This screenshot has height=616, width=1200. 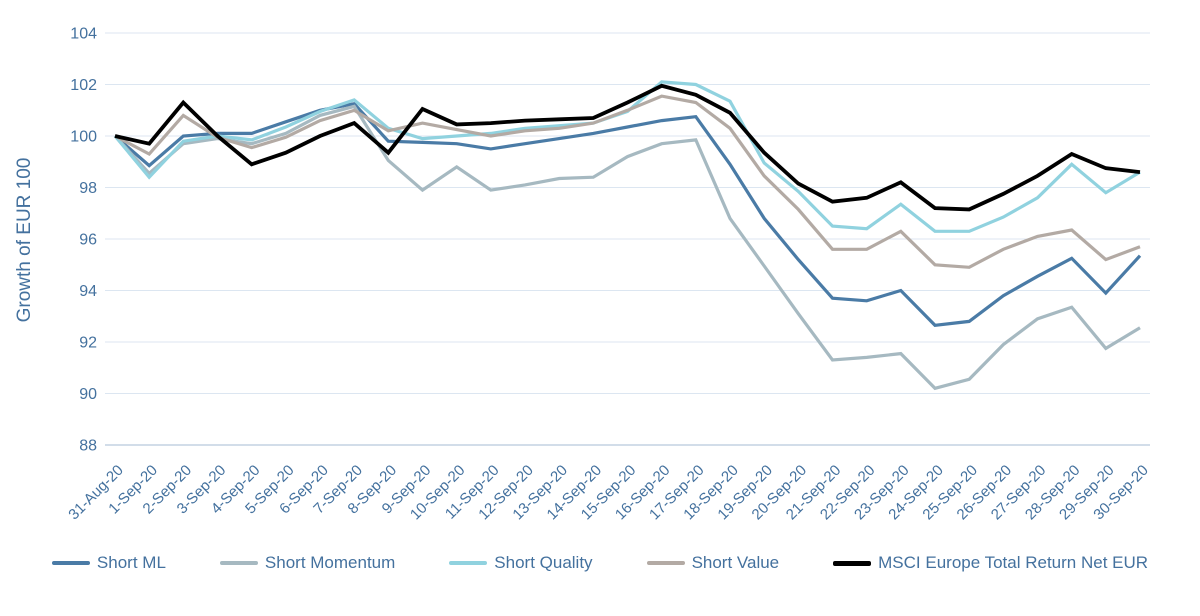 I want to click on legend-item-short-ml: Short ML, so click(x=108, y=563).